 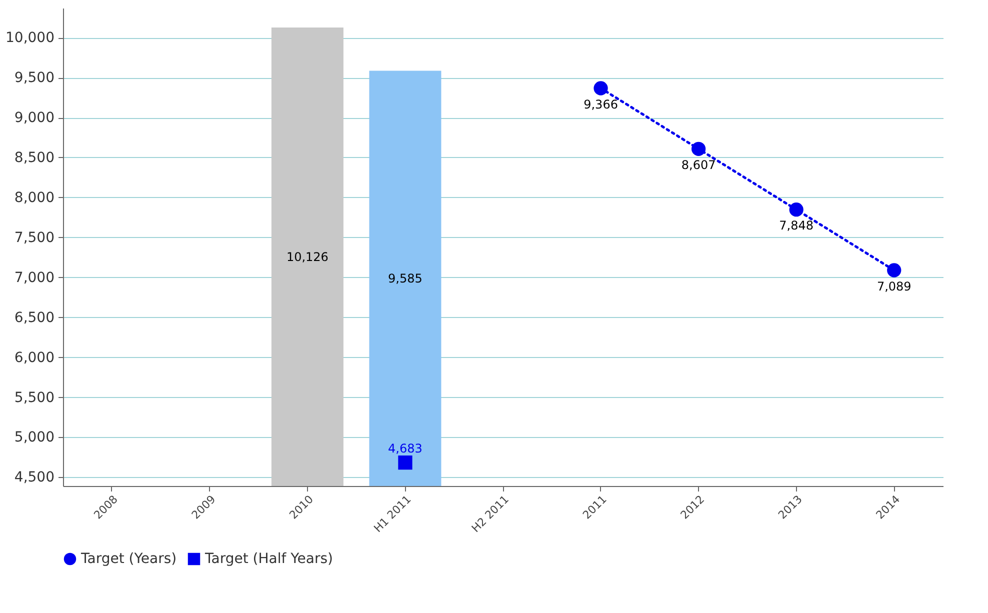 I want to click on y-tick-label: 7,500, so click(x=34, y=238).